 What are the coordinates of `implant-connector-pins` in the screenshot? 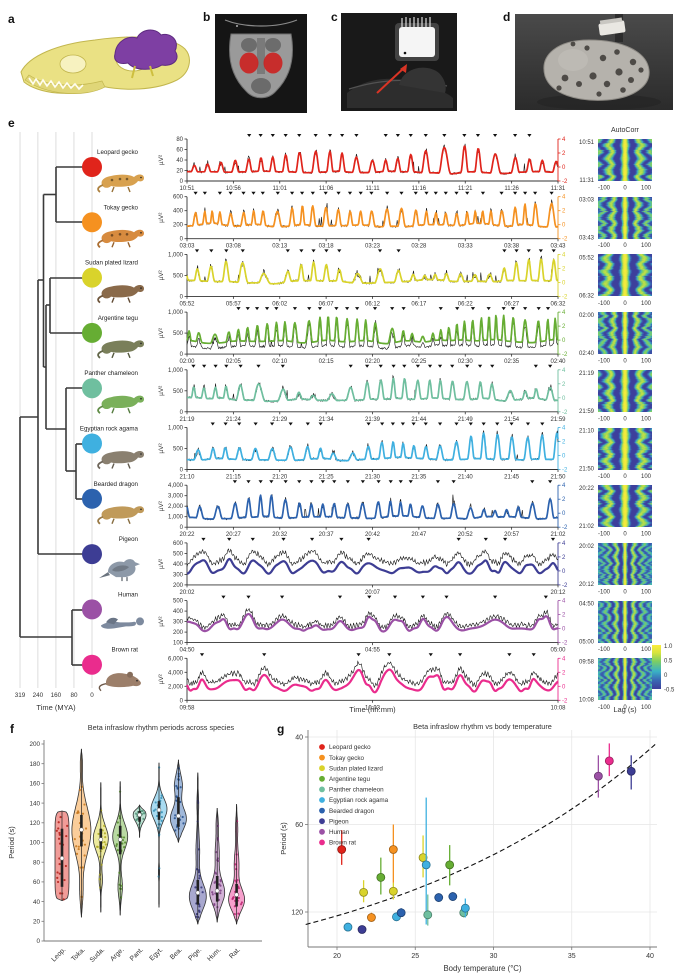 It's located at (416, 22).